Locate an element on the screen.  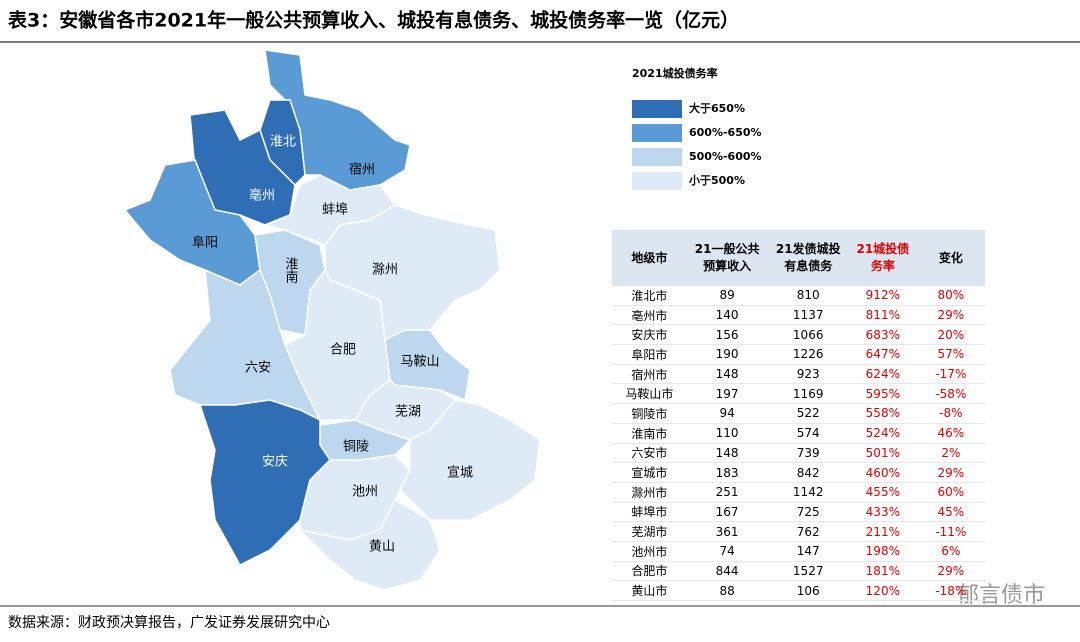
table-row: 宣城市 183 842 460% 29% is located at coordinates (798, 472).